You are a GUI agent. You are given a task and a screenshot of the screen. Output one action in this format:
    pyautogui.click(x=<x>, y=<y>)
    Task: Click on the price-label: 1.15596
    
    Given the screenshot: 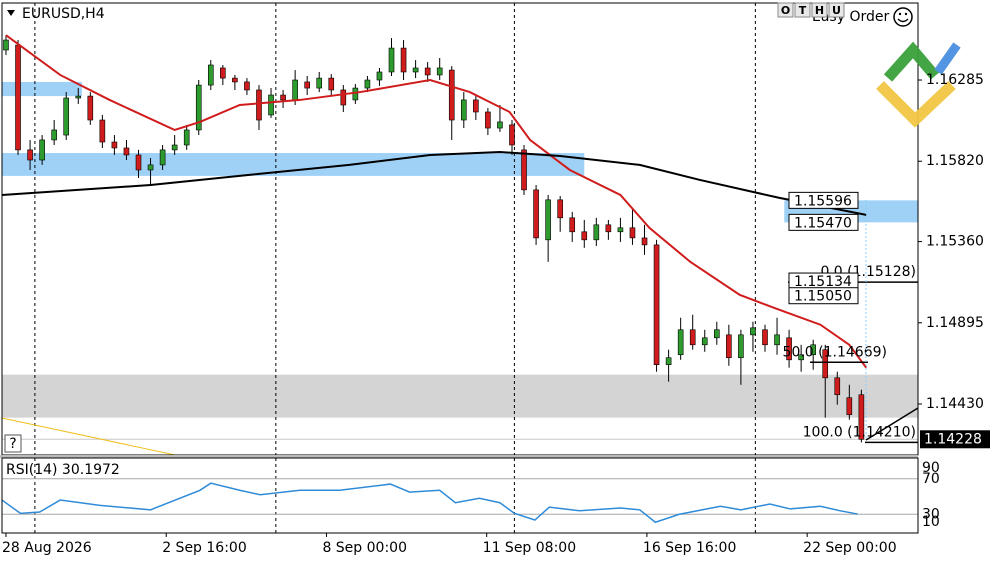 What is the action you would take?
    pyautogui.click(x=823, y=201)
    